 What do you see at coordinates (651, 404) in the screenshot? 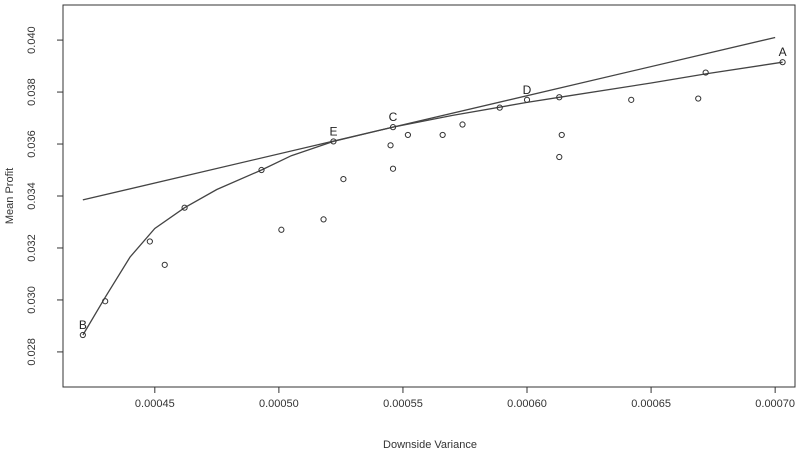
I see `x-tick-label: 0.00065` at bounding box center [651, 404].